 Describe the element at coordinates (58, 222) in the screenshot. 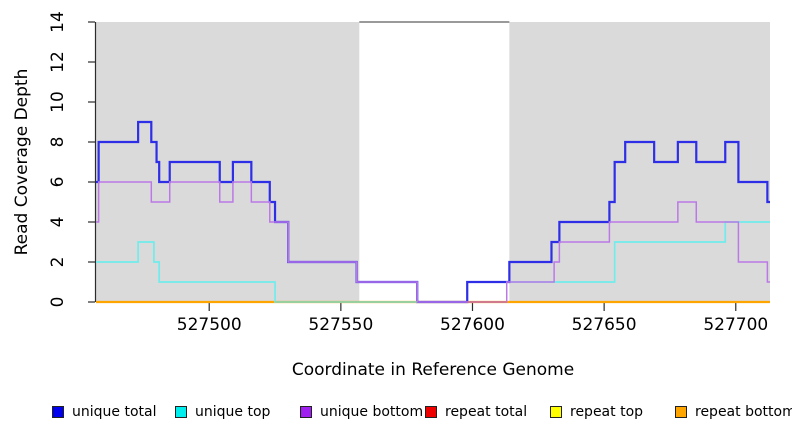

I see `y-tick-label: 4` at that location.